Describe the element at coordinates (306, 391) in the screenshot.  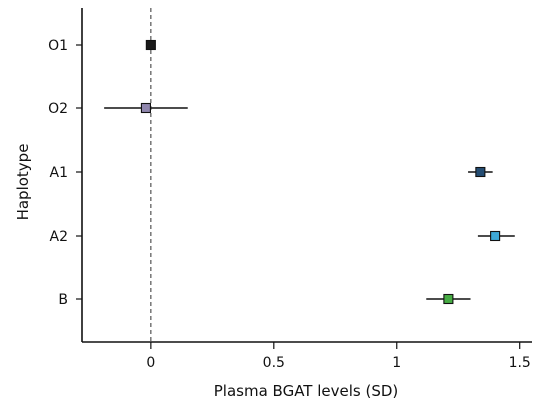
I see `x-axis-label: Plasma BGAT levels (SD)` at that location.